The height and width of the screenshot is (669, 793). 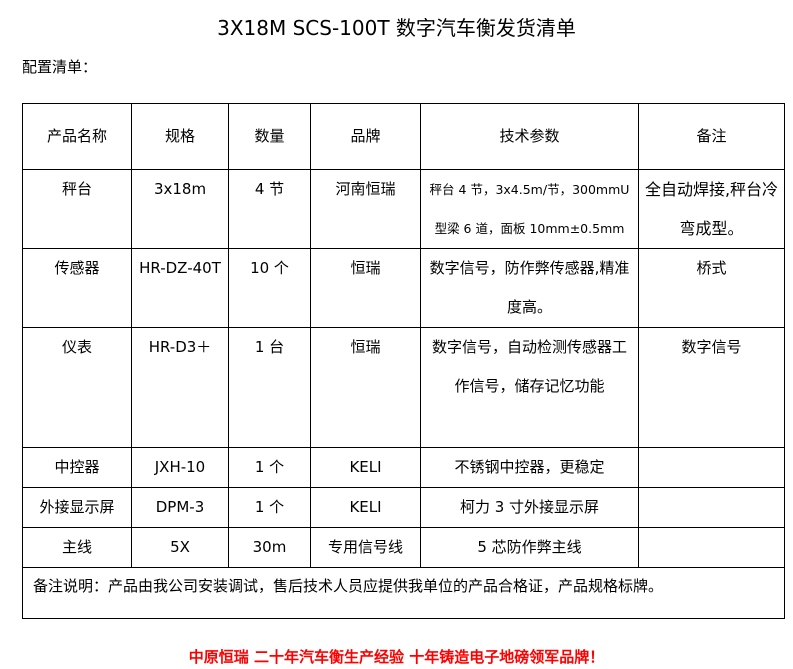 I want to click on cell: 不锈钢中控器，更稳定, so click(x=529, y=467).